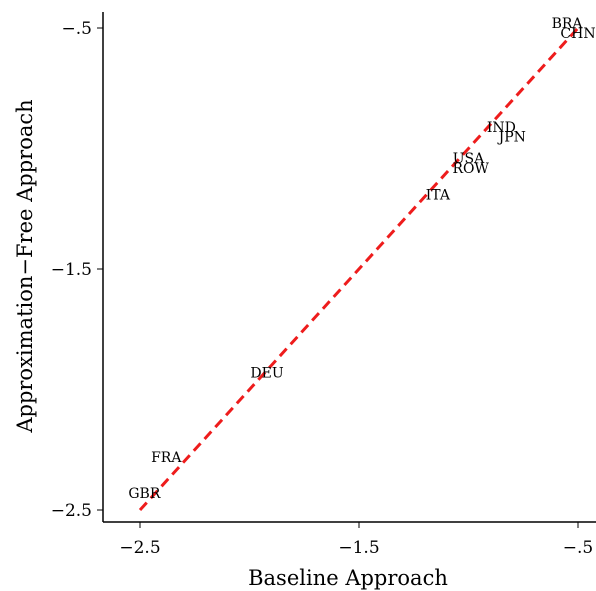 The height and width of the screenshot is (591, 596). What do you see at coordinates (77, 29) in the screenshot?
I see `y-tick-label: −.5` at bounding box center [77, 29].